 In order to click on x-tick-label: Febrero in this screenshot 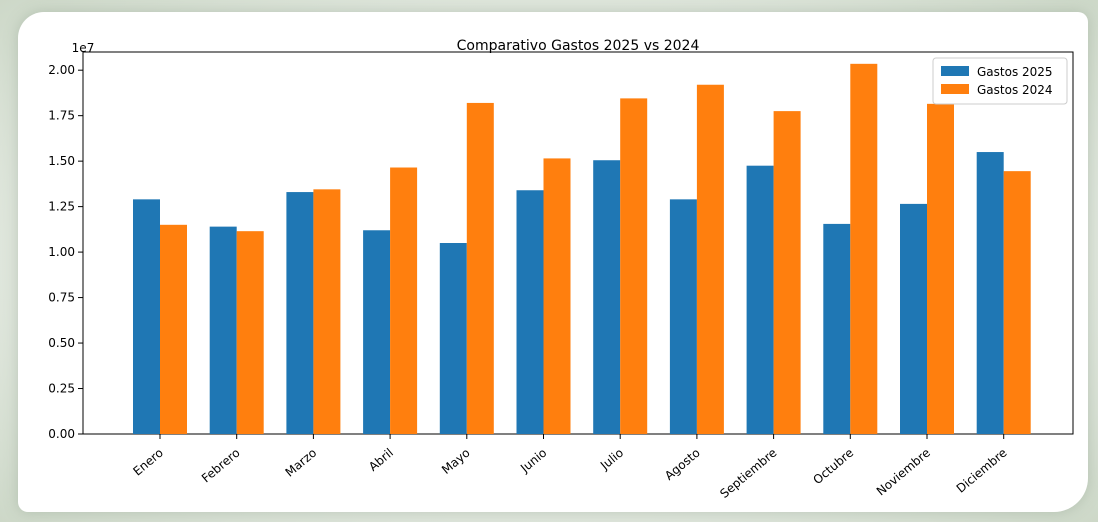, I will do `click(221, 466)`.